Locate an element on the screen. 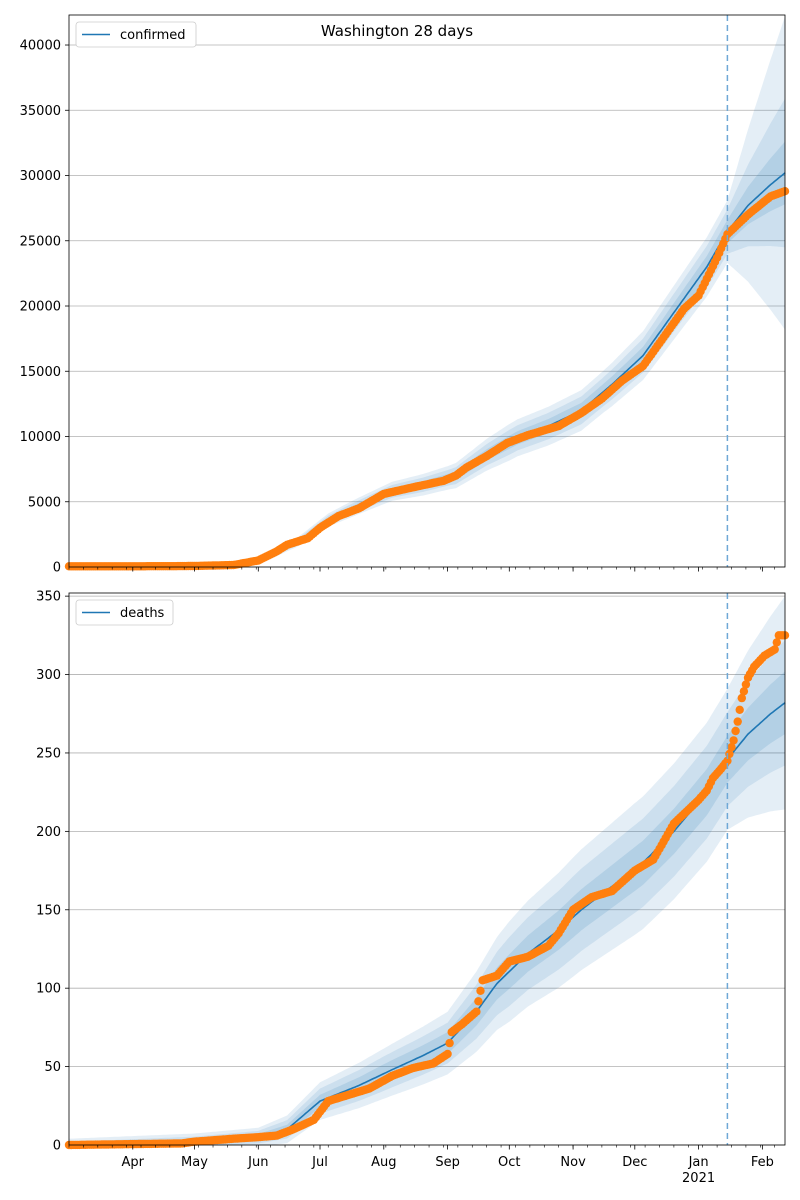 The width and height of the screenshot is (800, 1200). legend: deaths is located at coordinates (124, 612).